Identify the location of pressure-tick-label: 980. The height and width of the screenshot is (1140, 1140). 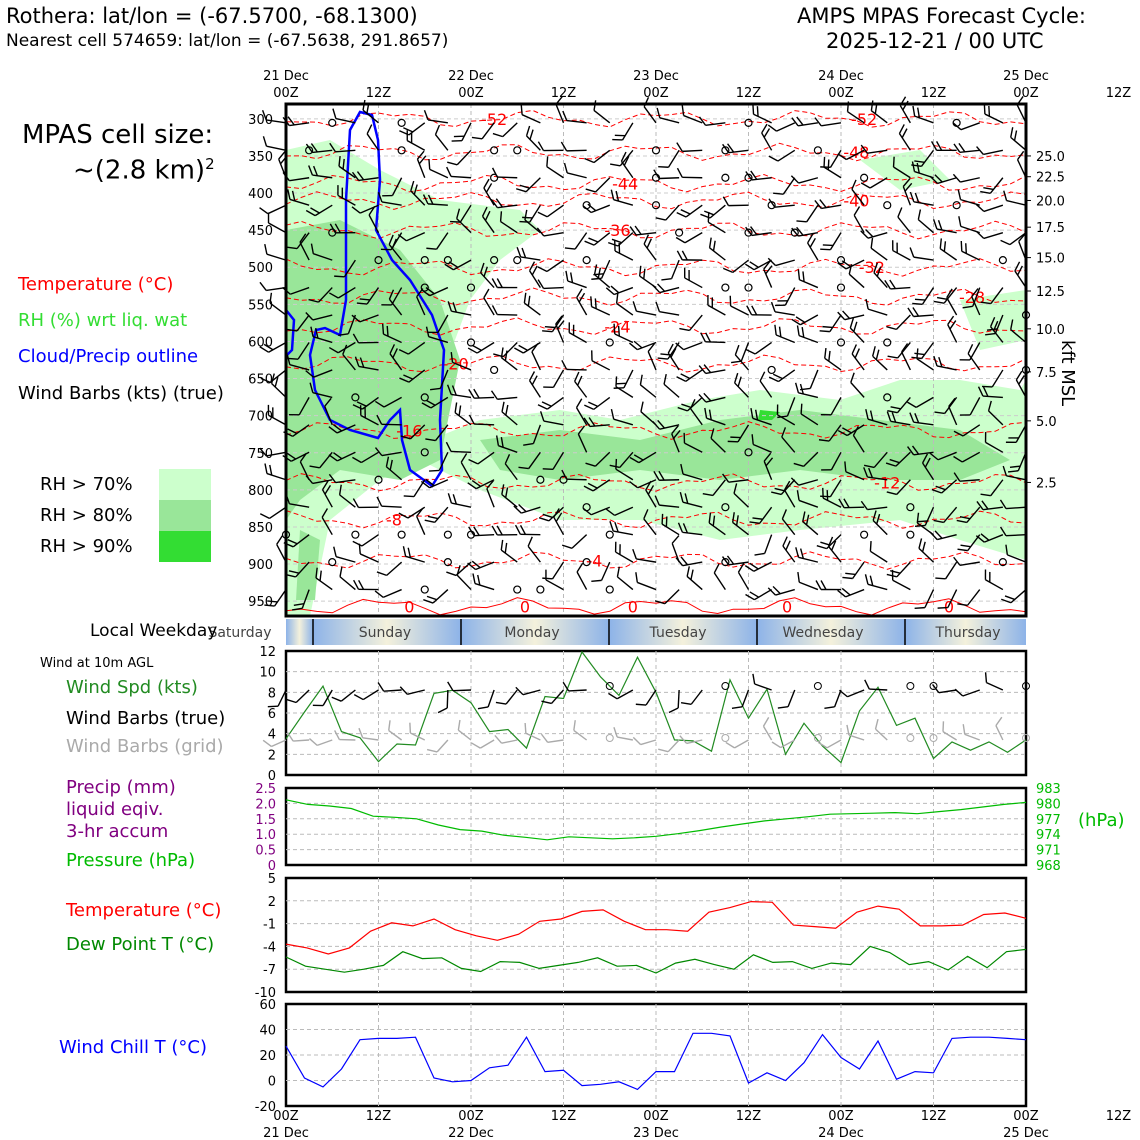
(1048, 804).